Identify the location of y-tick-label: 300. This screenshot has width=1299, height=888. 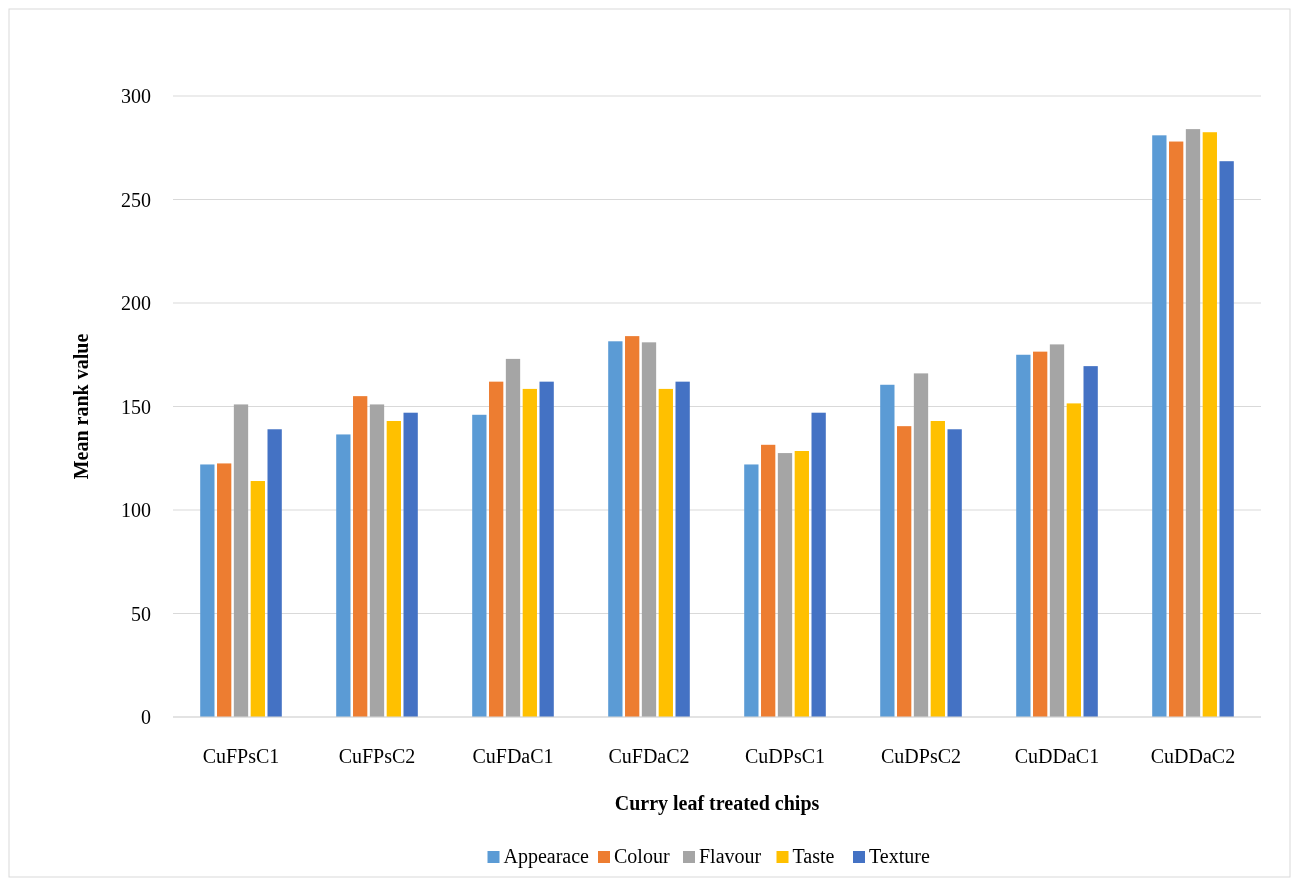
(136, 96).